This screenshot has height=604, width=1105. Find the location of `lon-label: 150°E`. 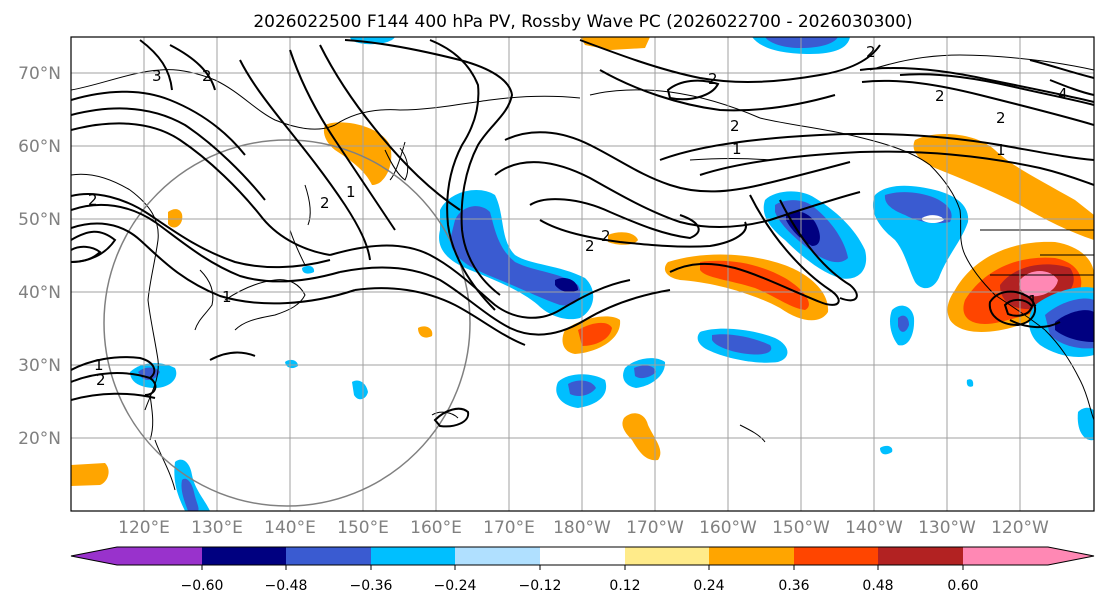

lon-label: 150°E is located at coordinates (363, 528).